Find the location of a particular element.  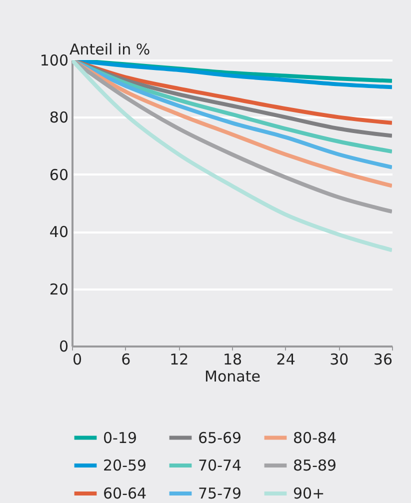

y-tick-label: 60 is located at coordinates (58, 175).